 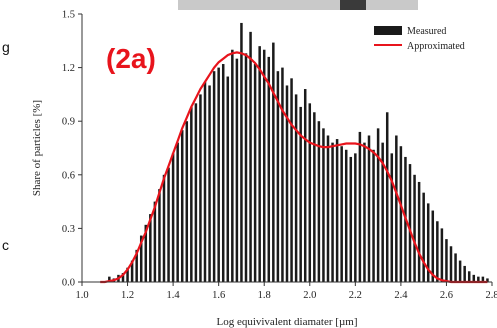 What do you see at coordinates (127, 295) in the screenshot?
I see `x-tick-label: 1.2` at bounding box center [127, 295].